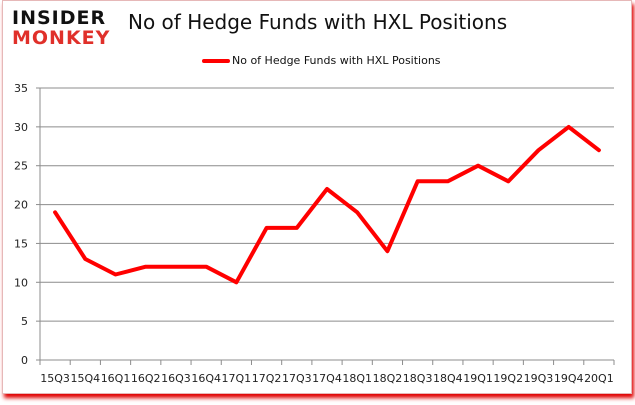 The width and height of the screenshot is (635, 405). I want to click on x-tick-label: 18Q2, so click(388, 378).